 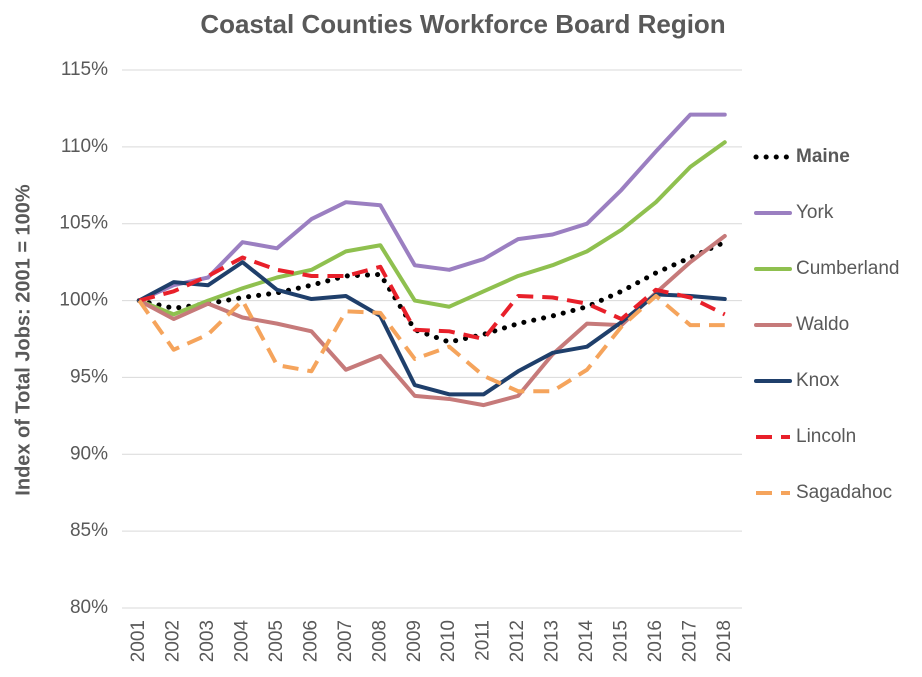 What do you see at coordinates (379, 641) in the screenshot?
I see `x-tick-label: 2008` at bounding box center [379, 641].